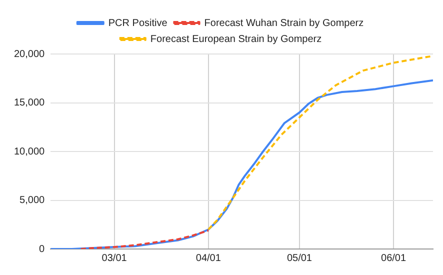 This screenshot has height=275, width=443. What do you see at coordinates (30, 54) in the screenshot?
I see `y-tick-label: 20,000` at bounding box center [30, 54].